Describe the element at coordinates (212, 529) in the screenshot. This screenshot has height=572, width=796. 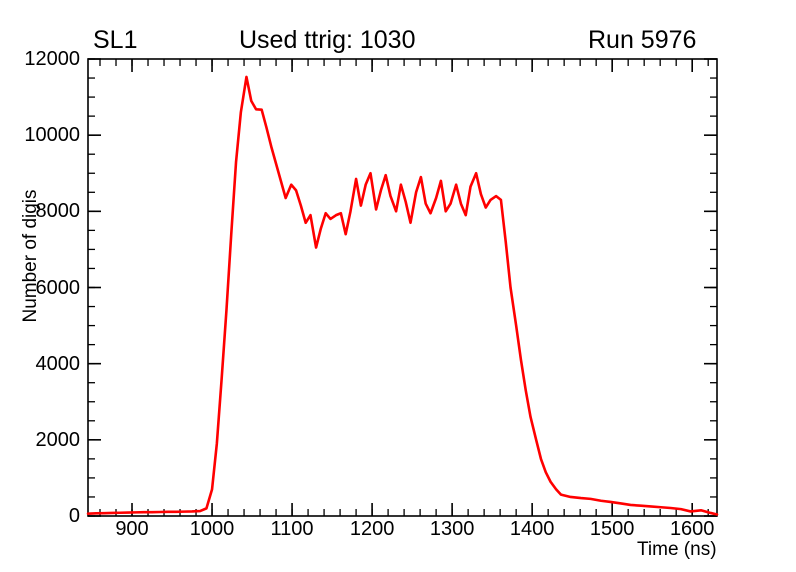
I see `x-tick-label: 1000` at that location.